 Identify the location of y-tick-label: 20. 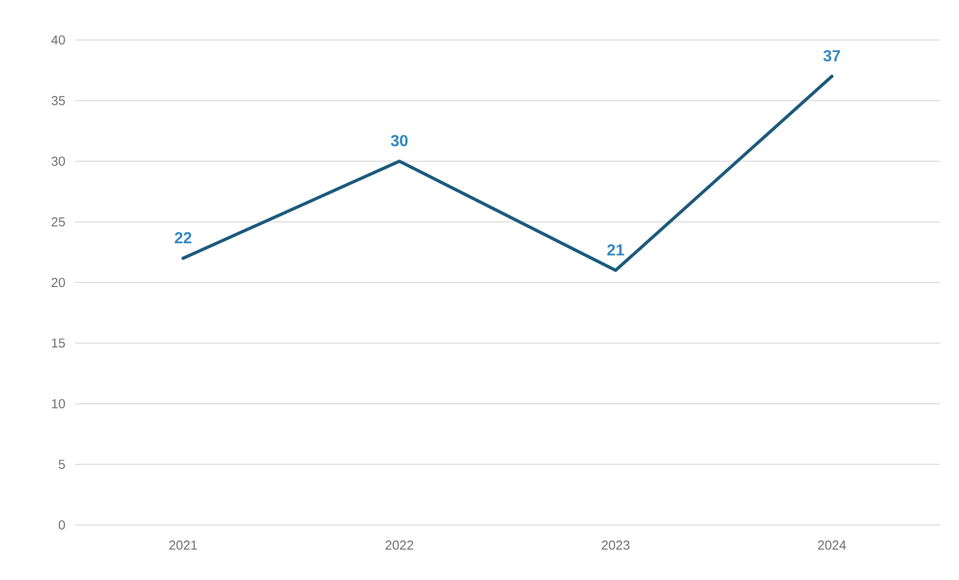
(58, 283).